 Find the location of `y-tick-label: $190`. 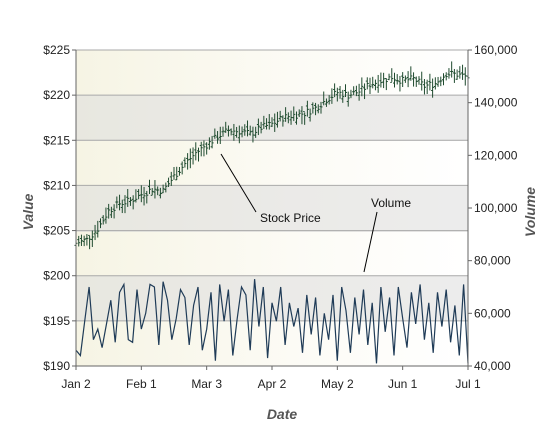

y-tick-label: $190 is located at coordinates (56, 366).